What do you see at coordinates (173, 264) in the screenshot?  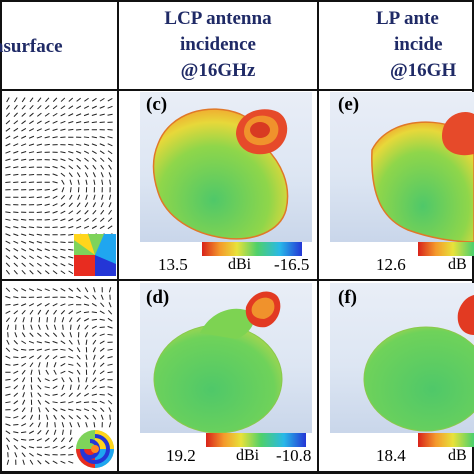 I see `colorbar-c-max: 13.5` at bounding box center [173, 264].